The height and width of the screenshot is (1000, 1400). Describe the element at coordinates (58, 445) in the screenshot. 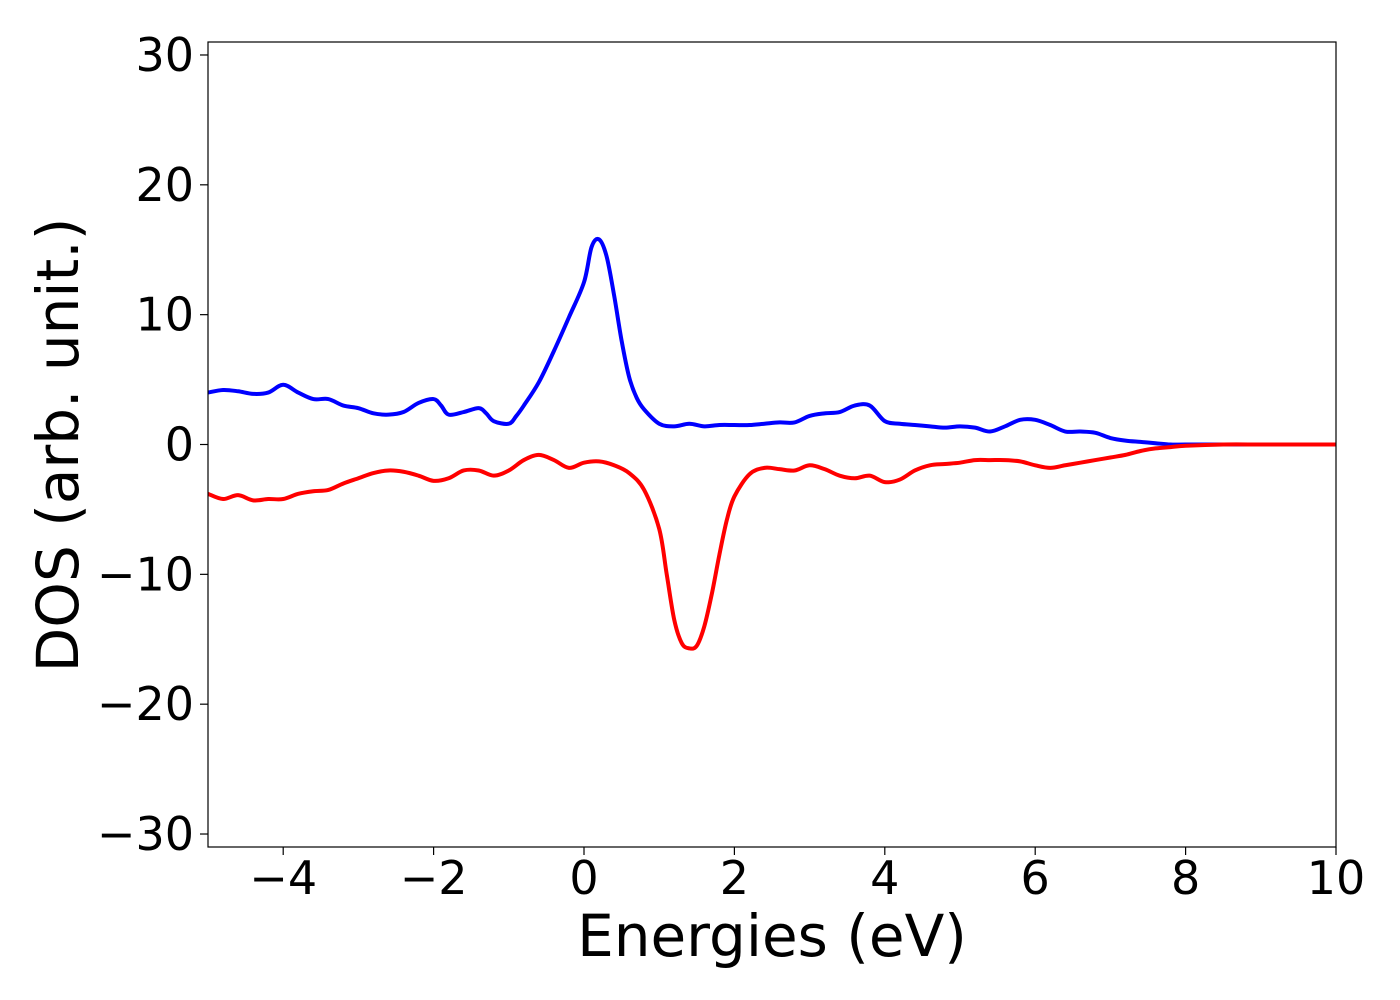

I see `y-axis-label: DOS (arb. unit.)` at that location.